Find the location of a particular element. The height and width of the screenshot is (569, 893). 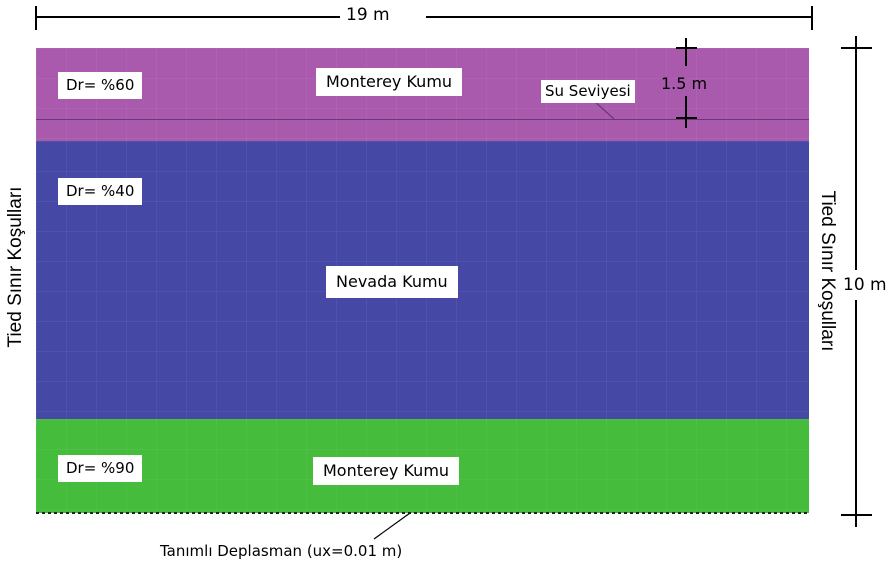

bottom-layer-material: Monterey Kumu is located at coordinates (386, 471).